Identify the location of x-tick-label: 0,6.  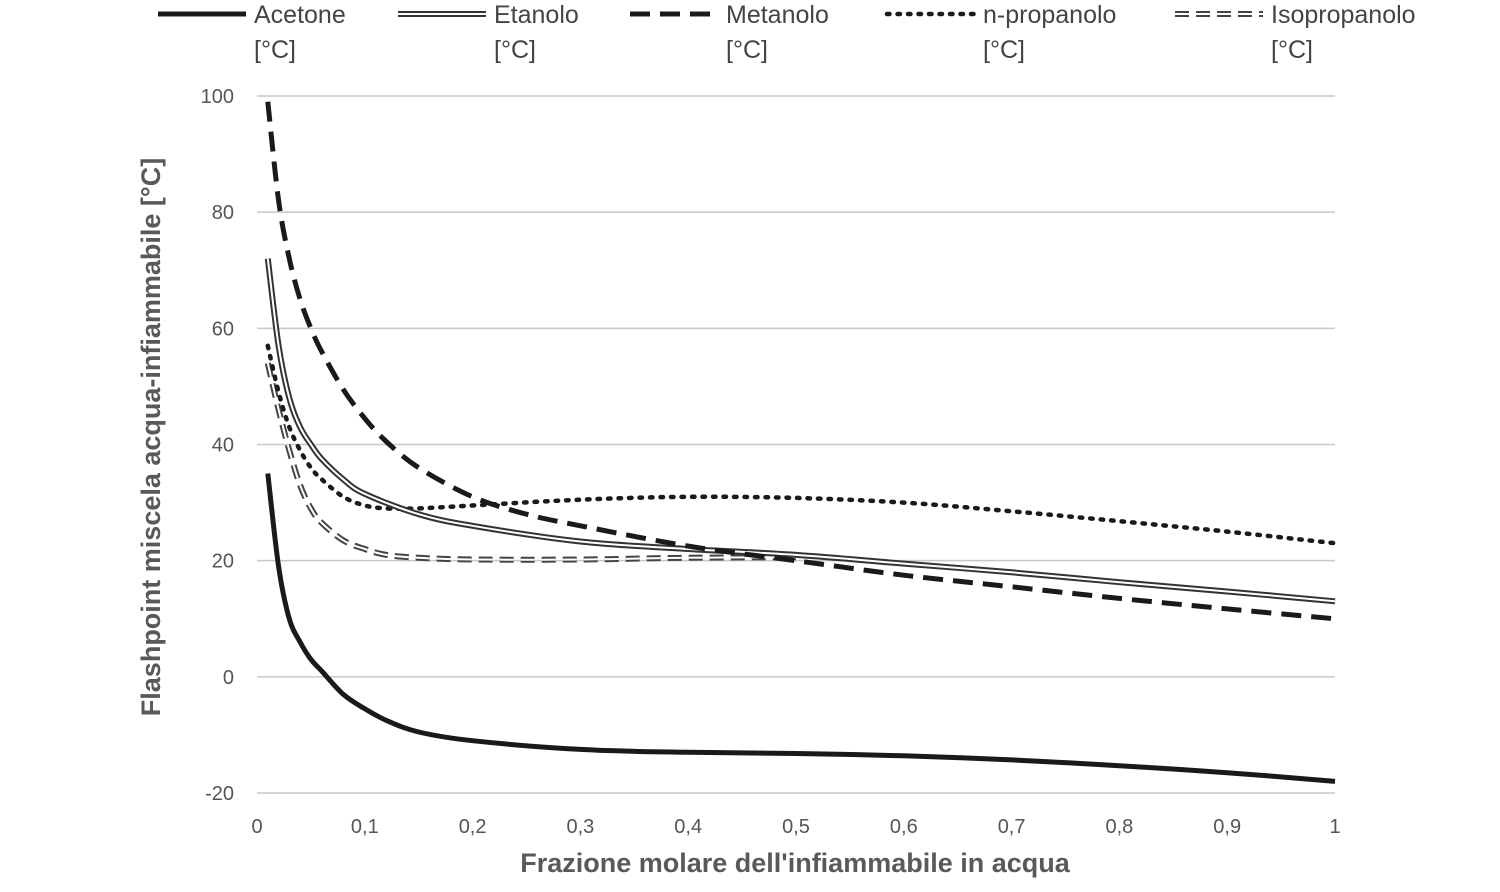
(904, 827).